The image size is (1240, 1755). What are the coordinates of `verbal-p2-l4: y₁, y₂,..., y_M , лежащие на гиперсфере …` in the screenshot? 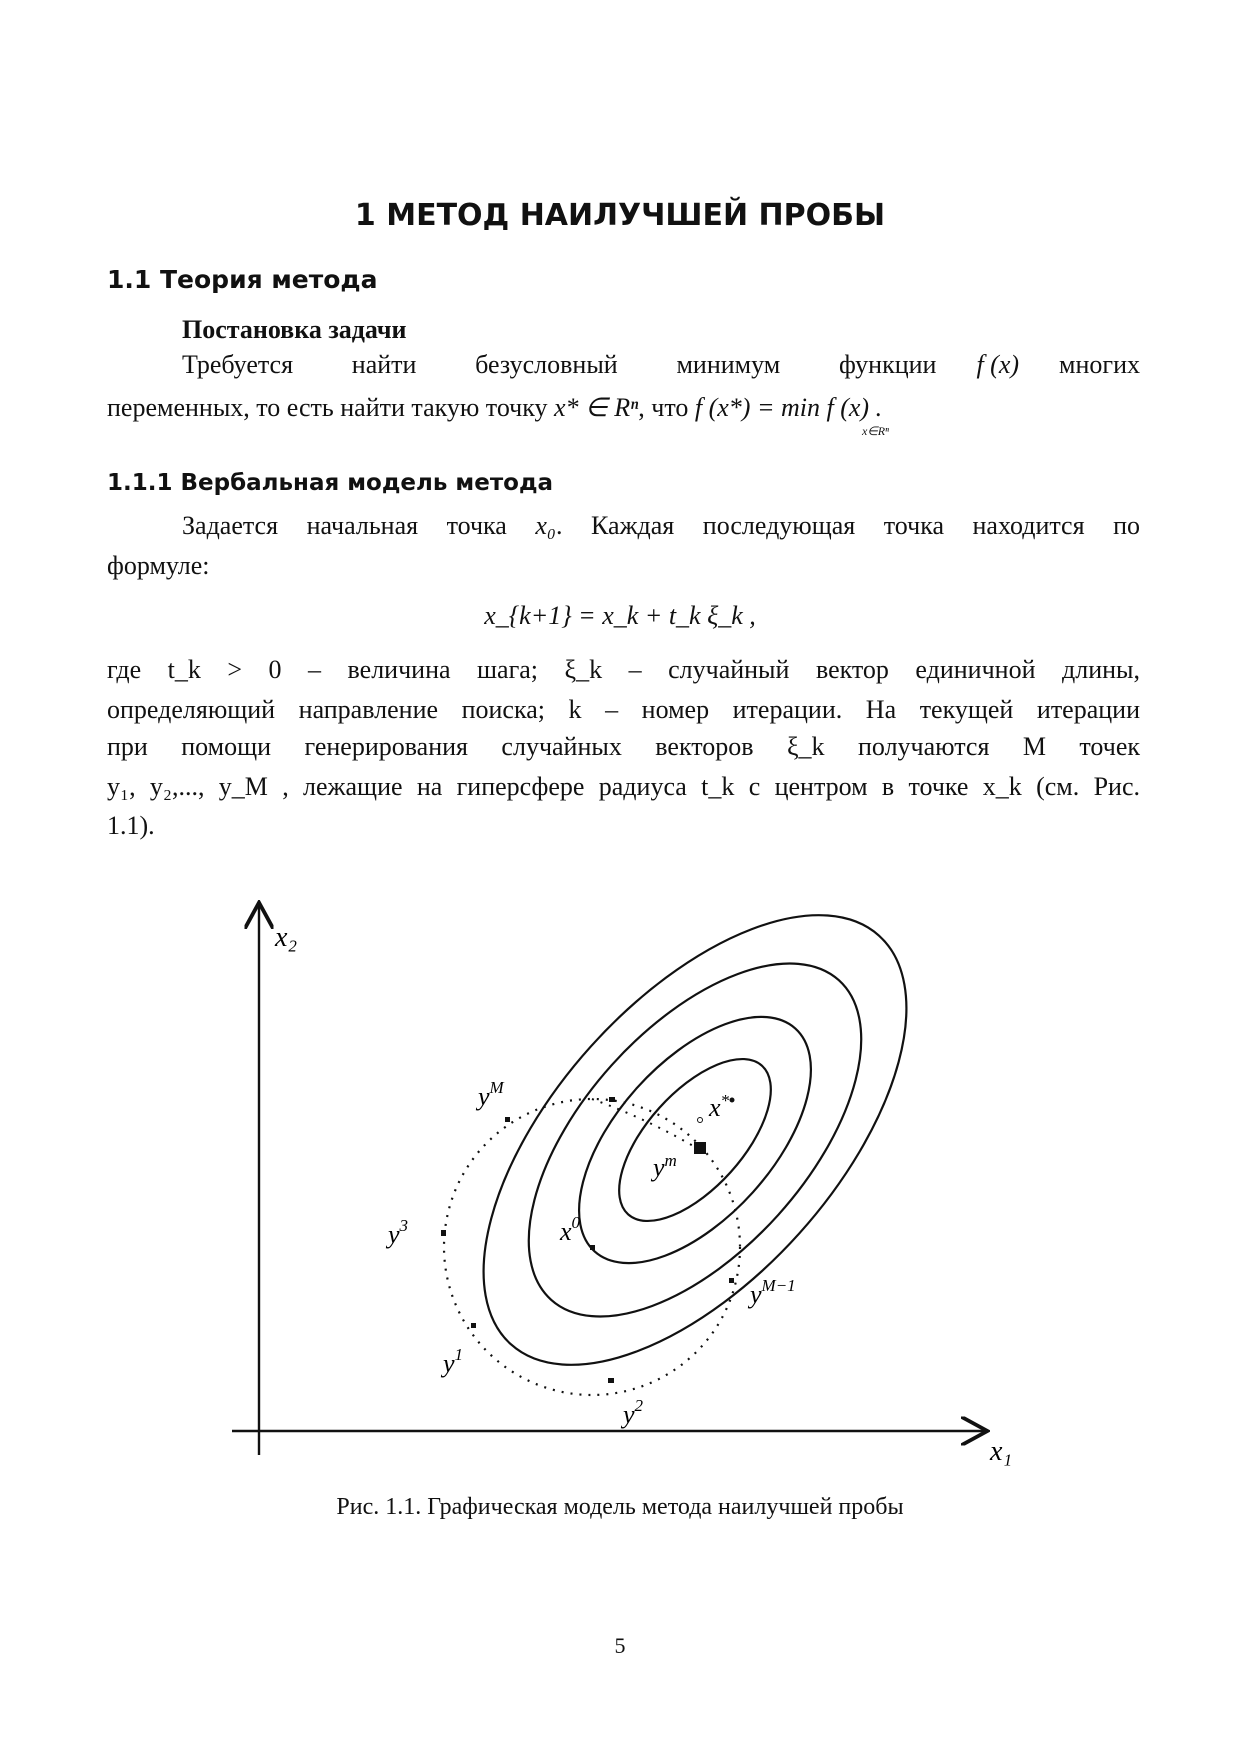 It's located at (623, 786).